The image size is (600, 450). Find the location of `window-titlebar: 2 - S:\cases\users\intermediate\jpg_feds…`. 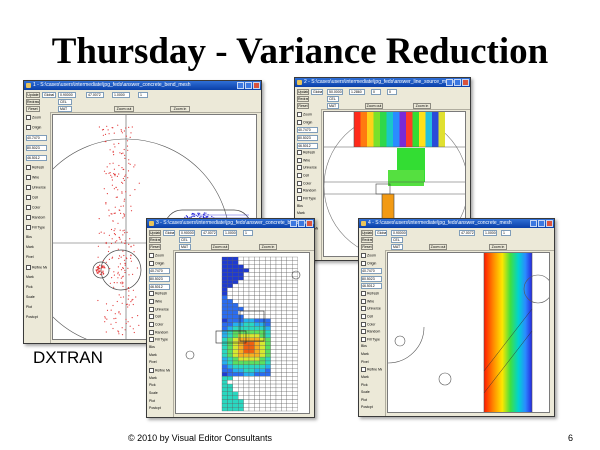

window-titlebar: 2 - S:\cases\users\intermediate\jpg_feds… is located at coordinates (382, 82).